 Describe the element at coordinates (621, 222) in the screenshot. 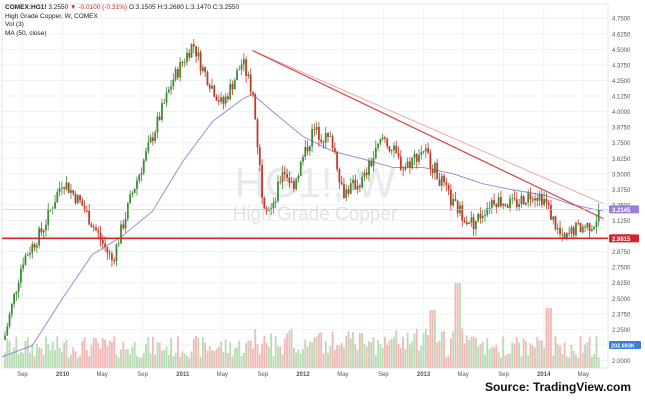

I see `y-tick-label: 3.1250` at that location.